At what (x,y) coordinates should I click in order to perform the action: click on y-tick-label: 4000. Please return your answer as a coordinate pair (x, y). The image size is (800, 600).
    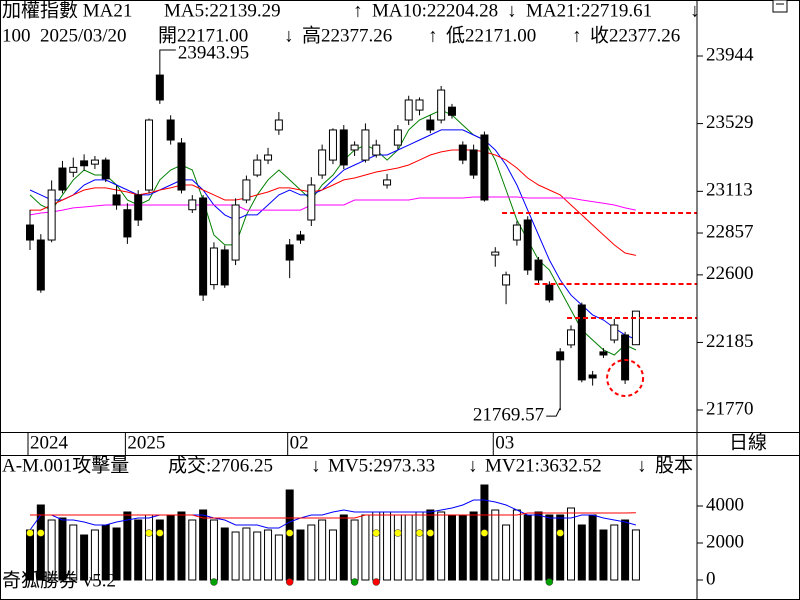
    Looking at the image, I should click on (725, 504).